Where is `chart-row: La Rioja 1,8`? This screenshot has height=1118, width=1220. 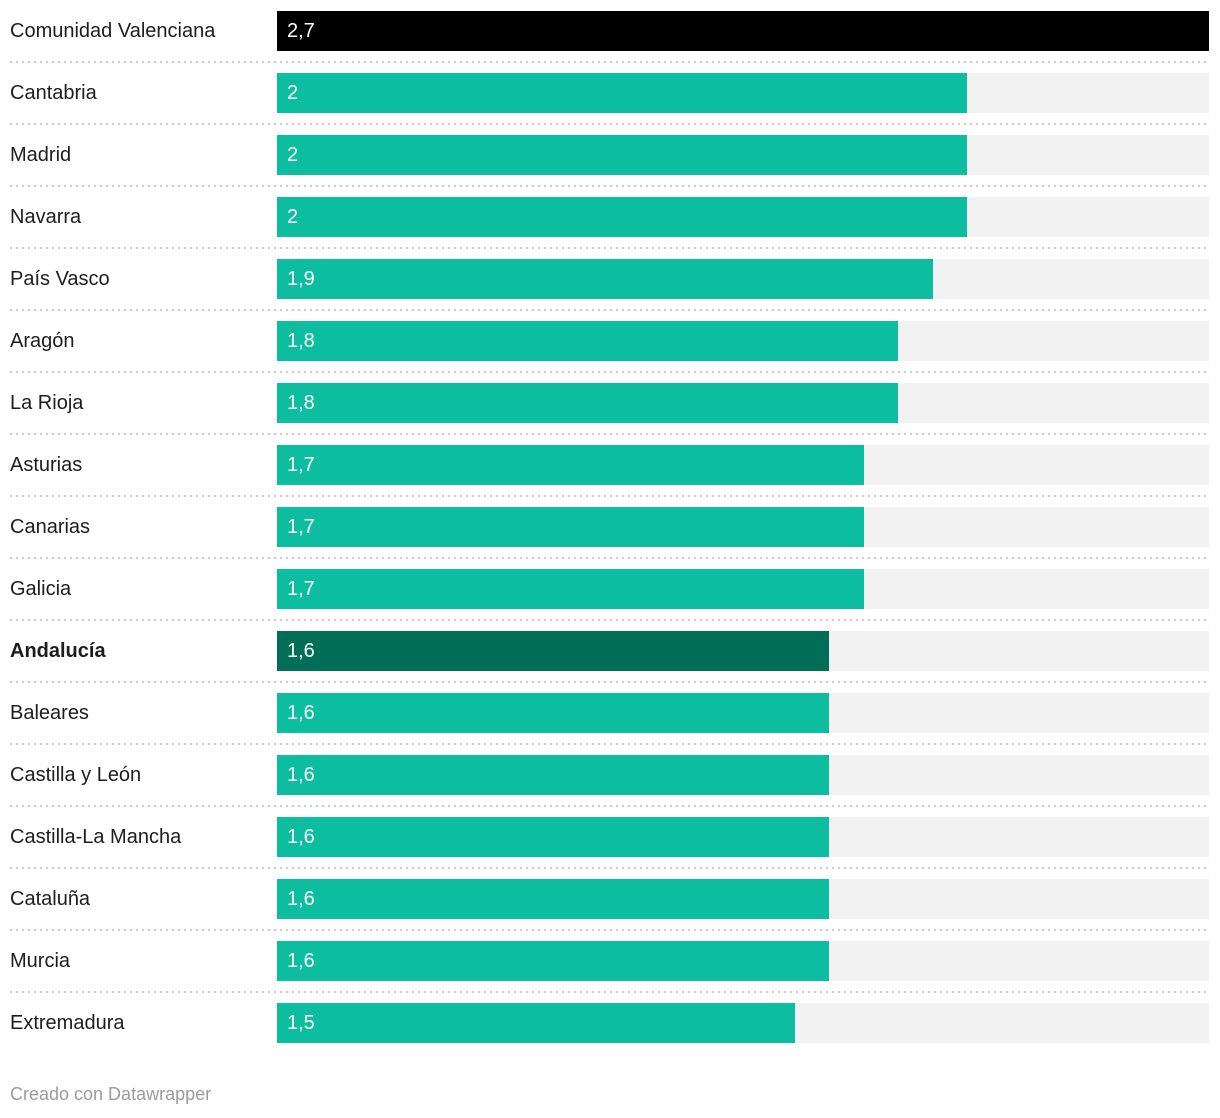
chart-row: La Rioja 1,8 is located at coordinates (610, 403).